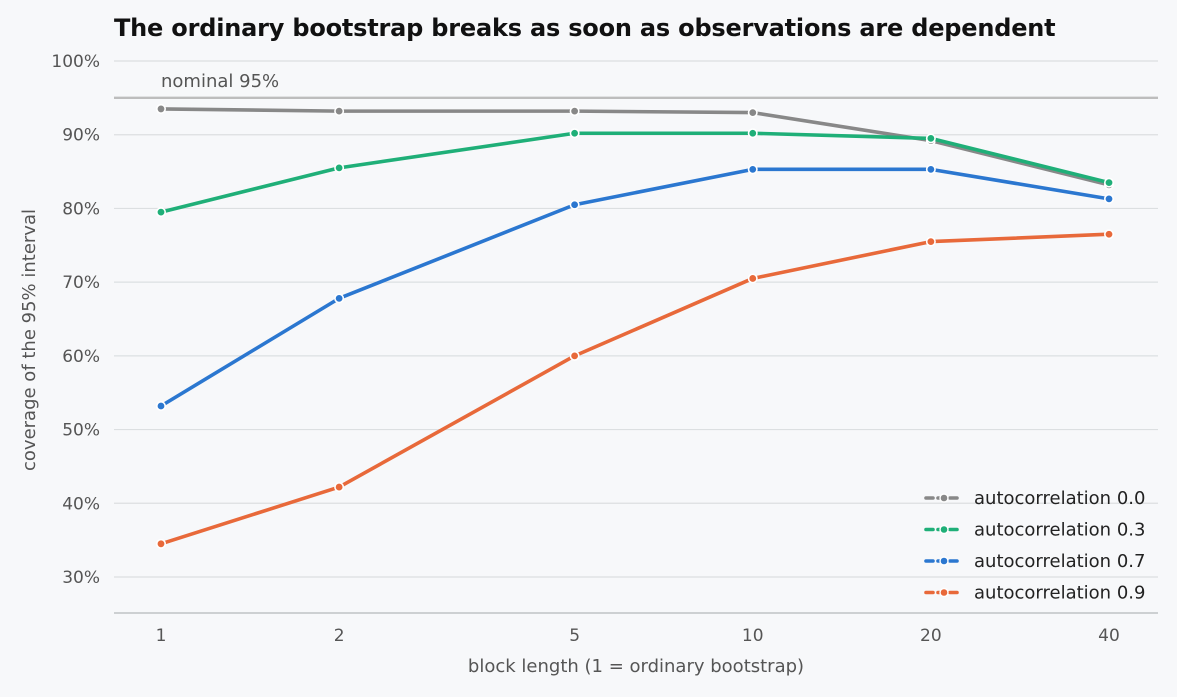 The image size is (1177, 697). What do you see at coordinates (81, 357) in the screenshot?
I see `y-tick-label: 60%` at bounding box center [81, 357].